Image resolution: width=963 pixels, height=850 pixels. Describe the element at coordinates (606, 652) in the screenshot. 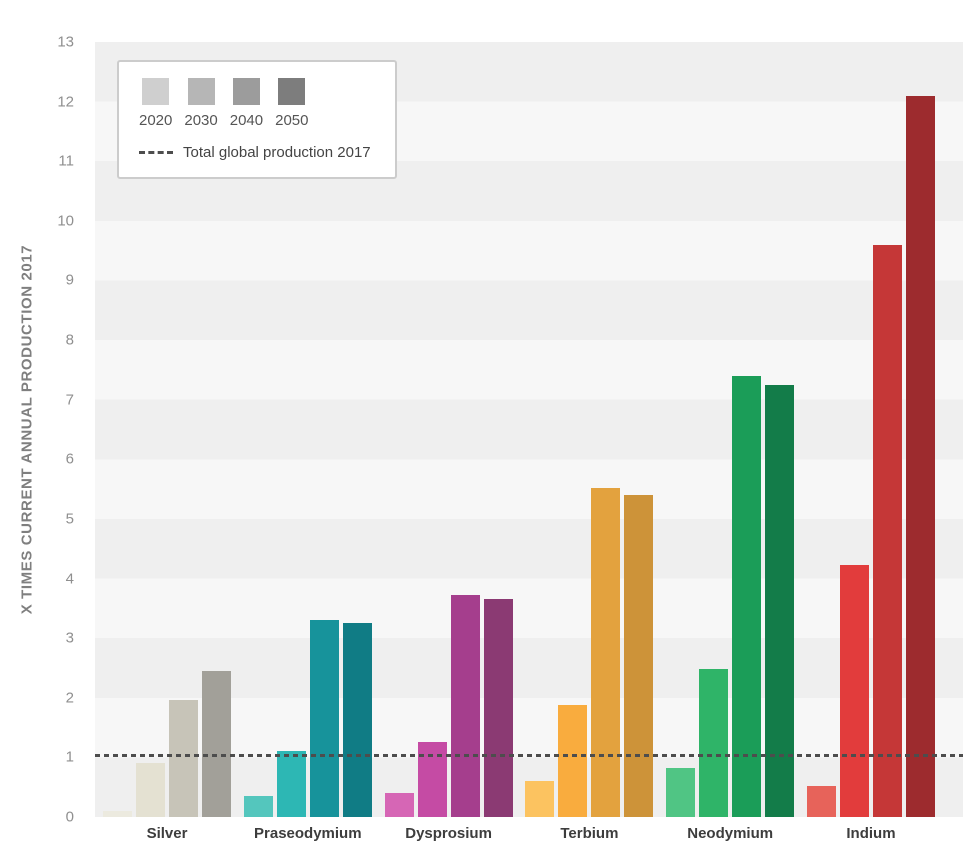

I see `bar-terbium-2040` at that location.